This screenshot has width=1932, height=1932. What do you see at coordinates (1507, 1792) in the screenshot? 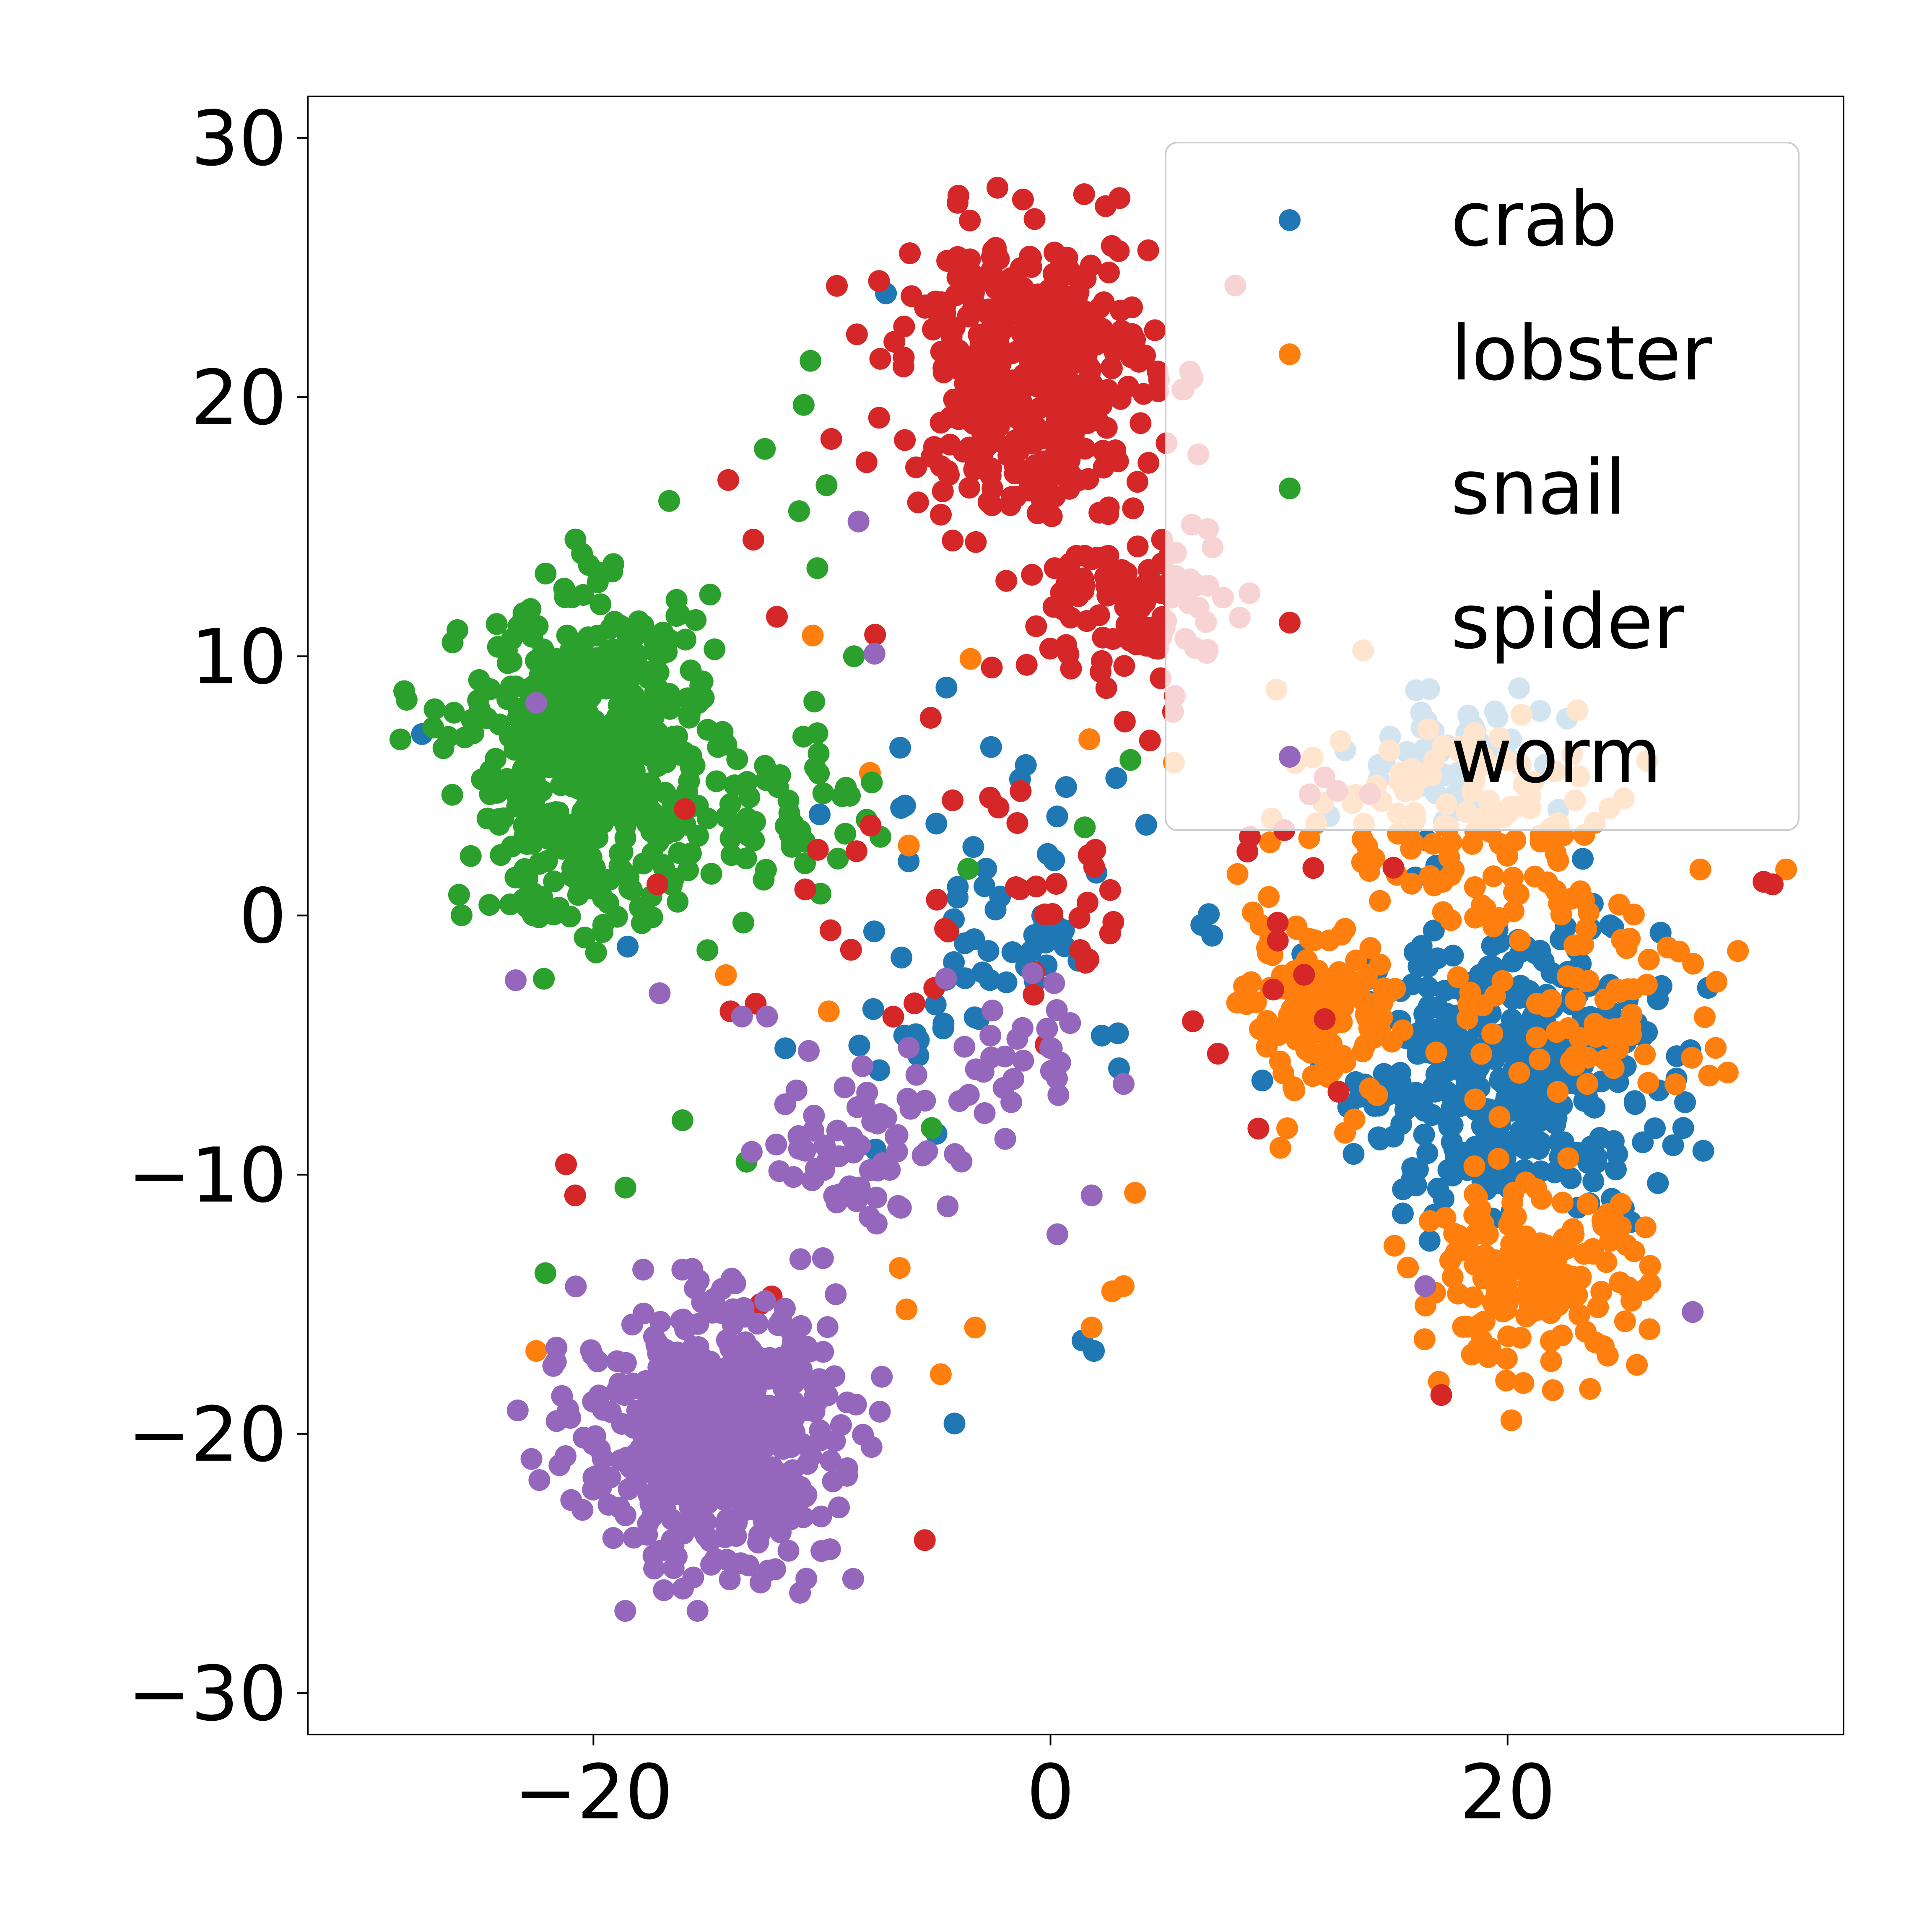
I see `x-tick-label: 20` at bounding box center [1507, 1792].